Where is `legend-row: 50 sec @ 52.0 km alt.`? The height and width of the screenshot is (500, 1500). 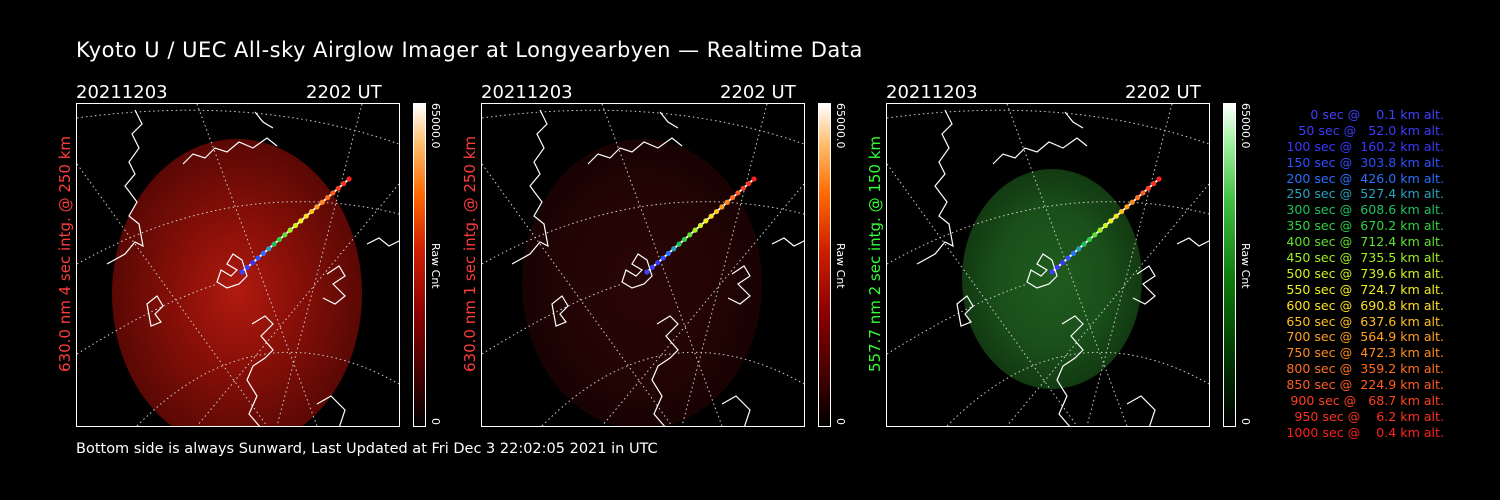 legend-row: 50 sec @ 52.0 km alt. is located at coordinates (1367, 130).